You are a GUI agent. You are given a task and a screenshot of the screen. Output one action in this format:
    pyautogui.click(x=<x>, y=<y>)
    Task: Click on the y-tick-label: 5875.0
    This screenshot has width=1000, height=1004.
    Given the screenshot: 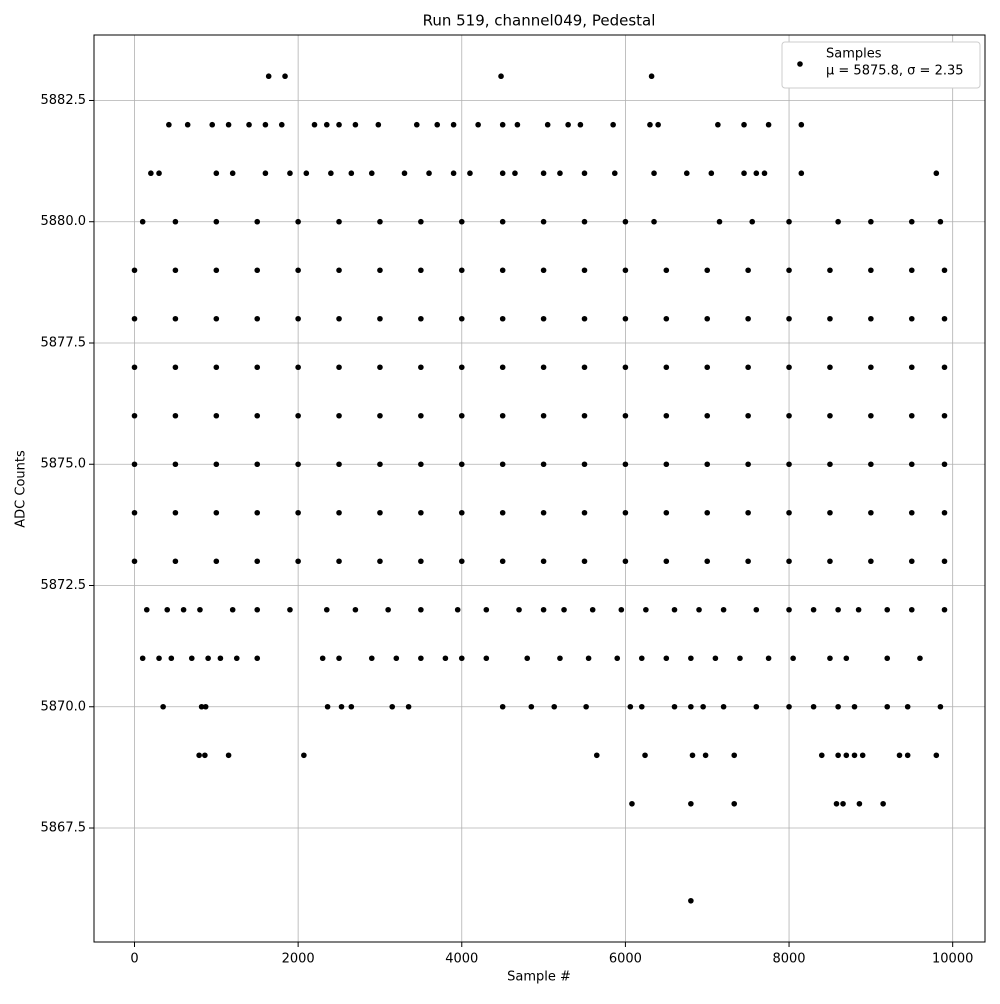 What is the action you would take?
    pyautogui.click(x=64, y=464)
    